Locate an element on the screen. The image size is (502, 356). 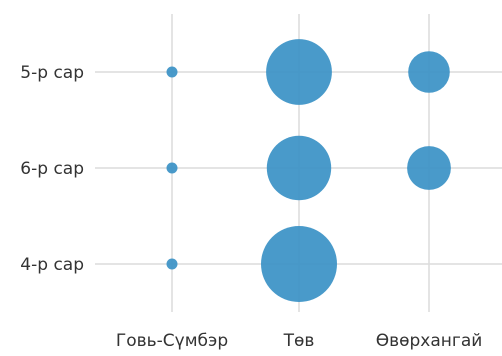
x-tick-label: Төв is located at coordinates (299, 341).